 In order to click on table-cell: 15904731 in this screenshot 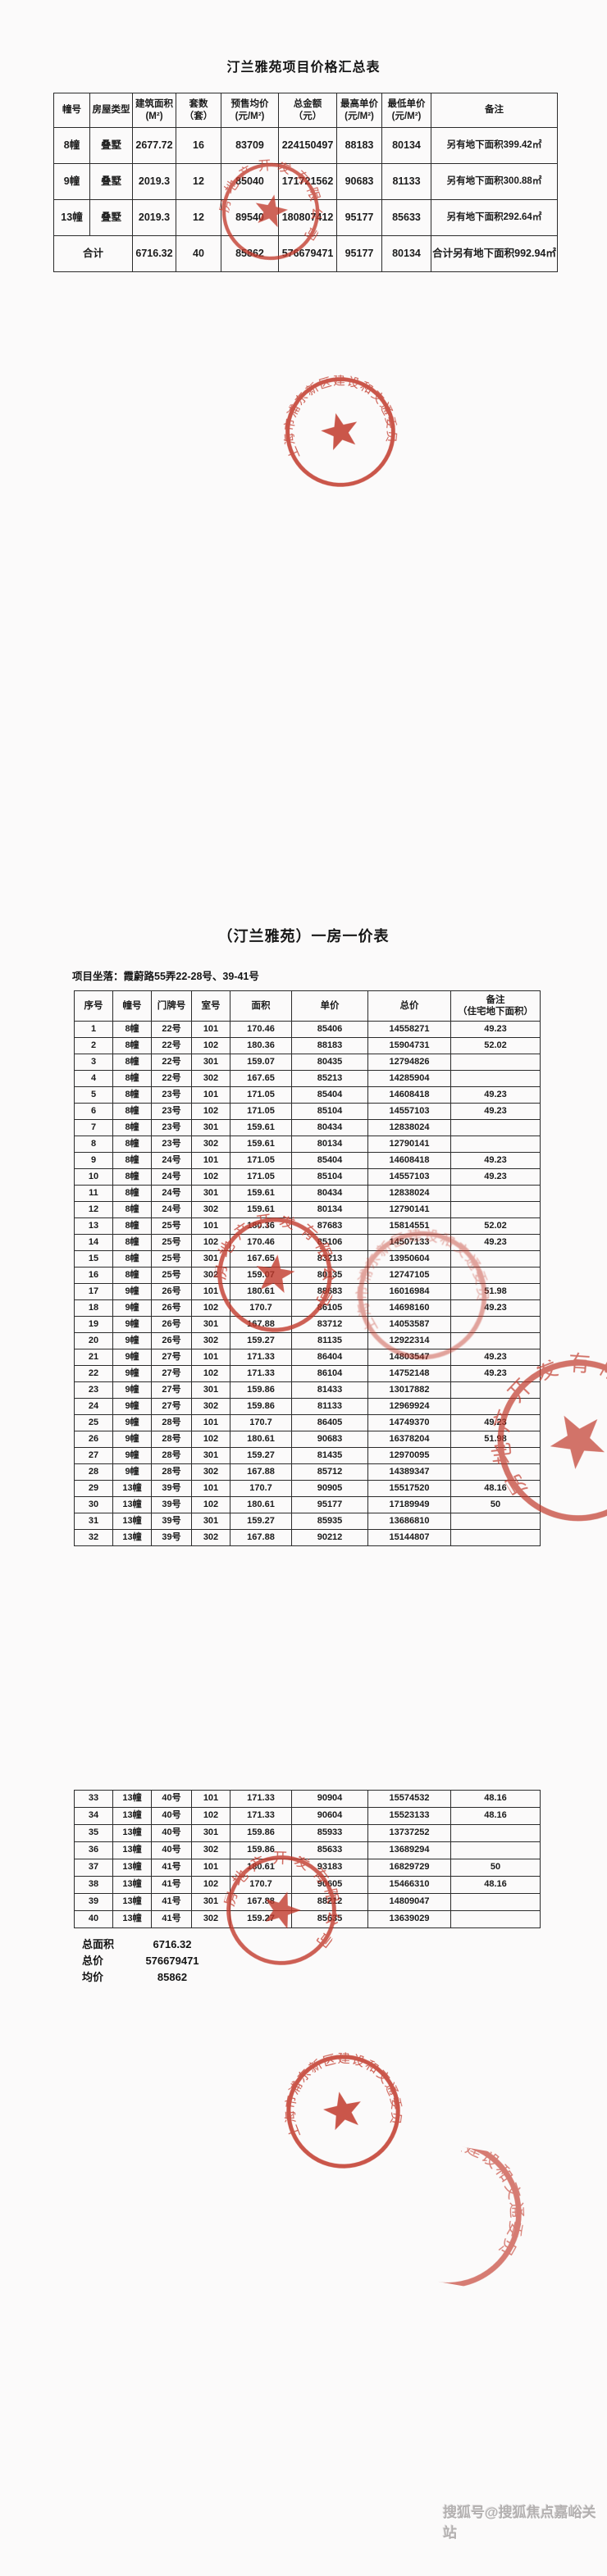, I will do `click(409, 1045)`.